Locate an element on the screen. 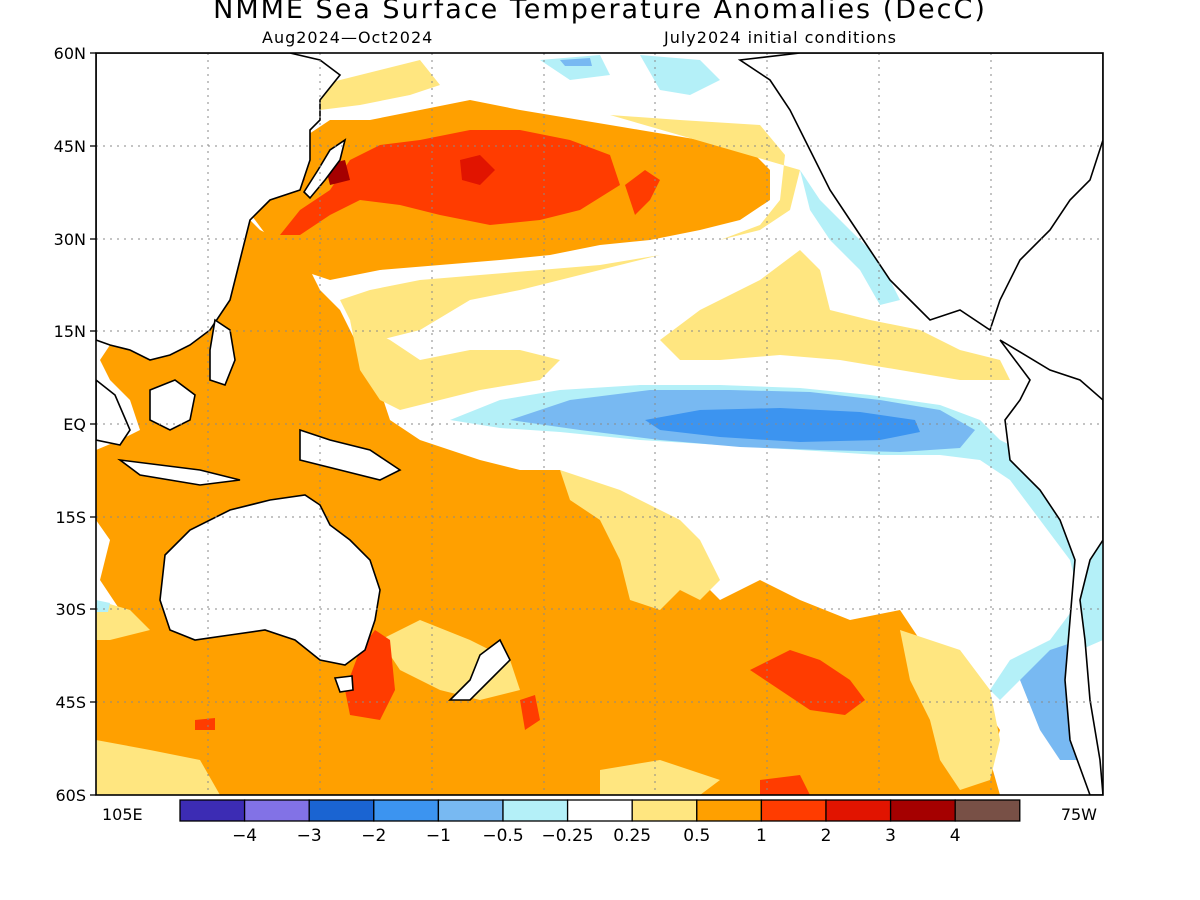 The width and height of the screenshot is (1200, 900). lat-labels: 60N 45N 30N 15N EQ 15S 30S 45S 60S is located at coordinates (70, 424).